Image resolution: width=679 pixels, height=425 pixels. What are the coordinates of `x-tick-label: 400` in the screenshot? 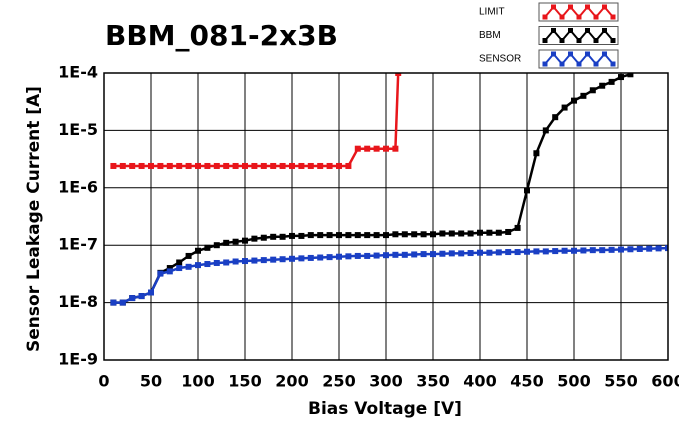 It's located at (479, 381).